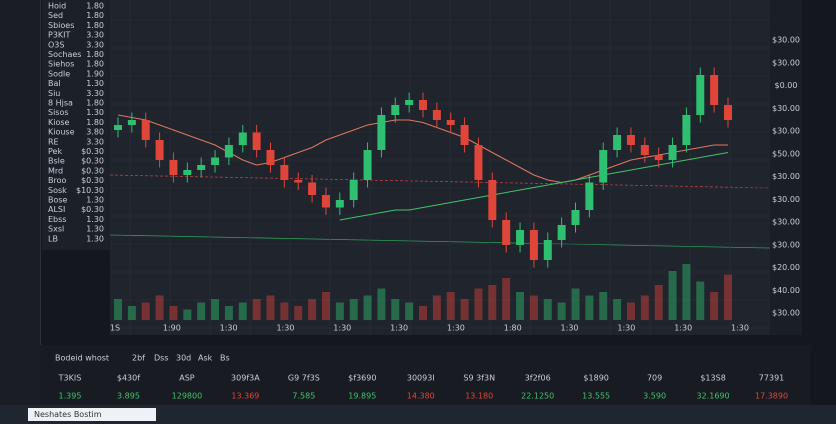  Describe the element at coordinates (92, 414) in the screenshot. I see `search-box: Neshates Bostim` at that location.